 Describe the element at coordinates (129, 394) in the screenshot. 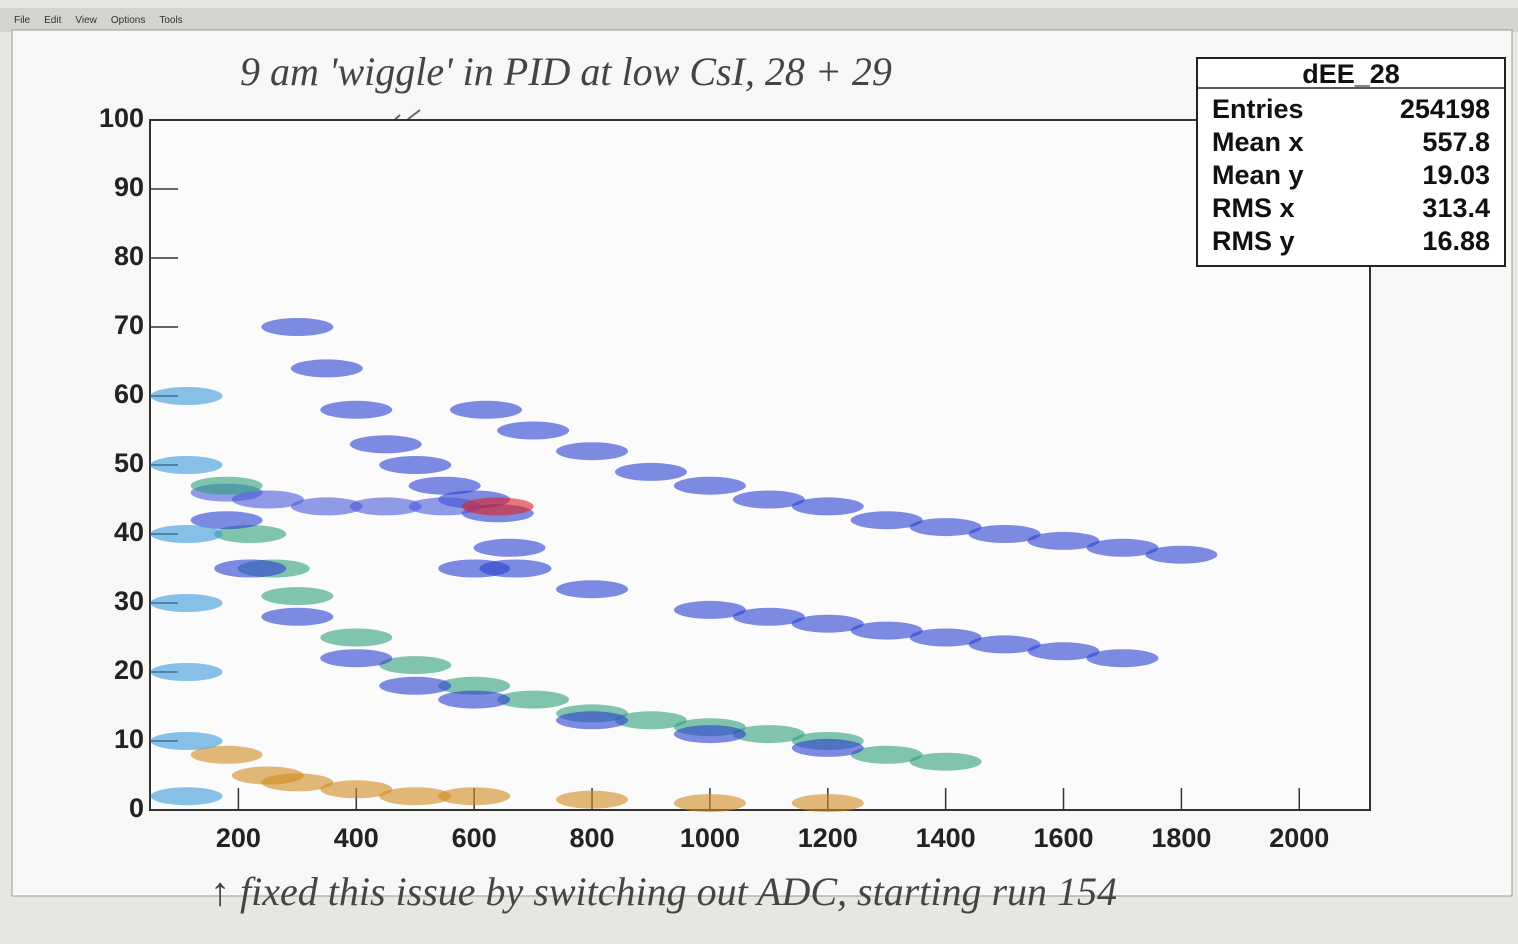

I see `y-tick-label: 60` at that location.